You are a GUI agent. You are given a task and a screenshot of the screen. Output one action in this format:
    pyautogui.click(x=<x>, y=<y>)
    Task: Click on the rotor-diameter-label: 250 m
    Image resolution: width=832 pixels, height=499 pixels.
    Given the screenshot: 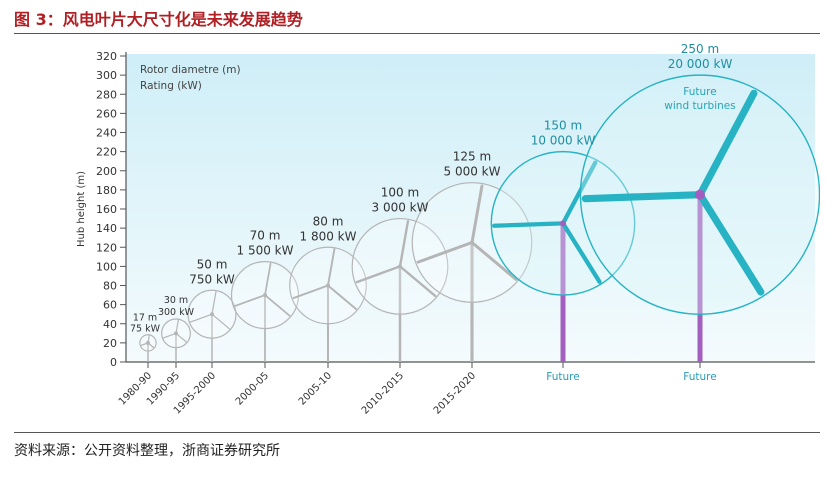 What is the action you would take?
    pyautogui.click(x=700, y=50)
    